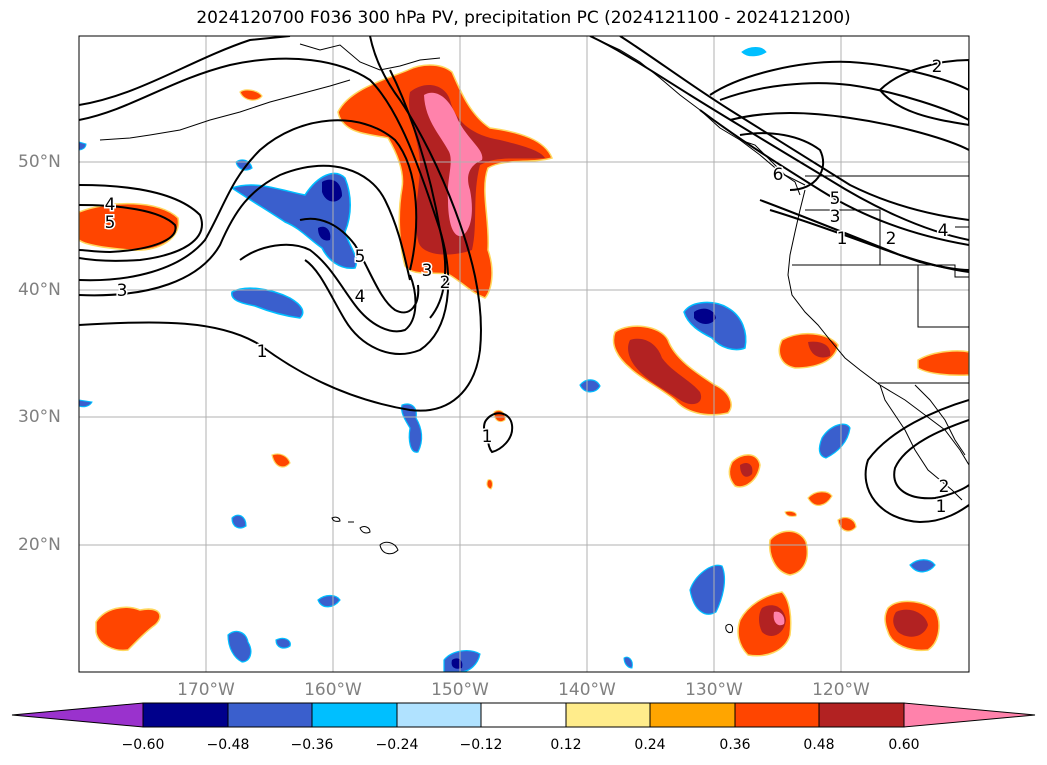  I want to click on precip-pos-south-2-peak, so click(779, 618).